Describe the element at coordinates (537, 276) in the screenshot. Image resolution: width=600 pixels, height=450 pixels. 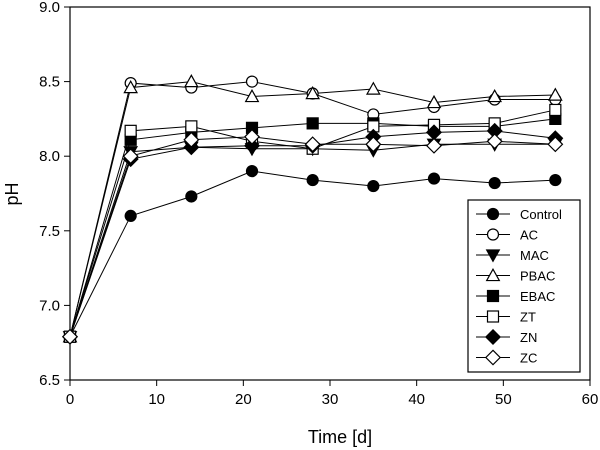
I see `legend-label-pbac: PBAC` at that location.